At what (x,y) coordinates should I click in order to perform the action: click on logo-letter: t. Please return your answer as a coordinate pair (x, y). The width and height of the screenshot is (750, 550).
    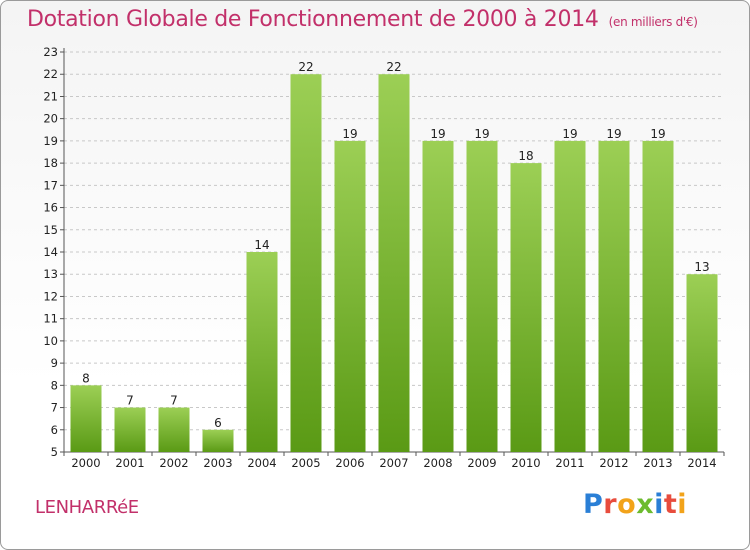
    Looking at the image, I should click on (670, 504).